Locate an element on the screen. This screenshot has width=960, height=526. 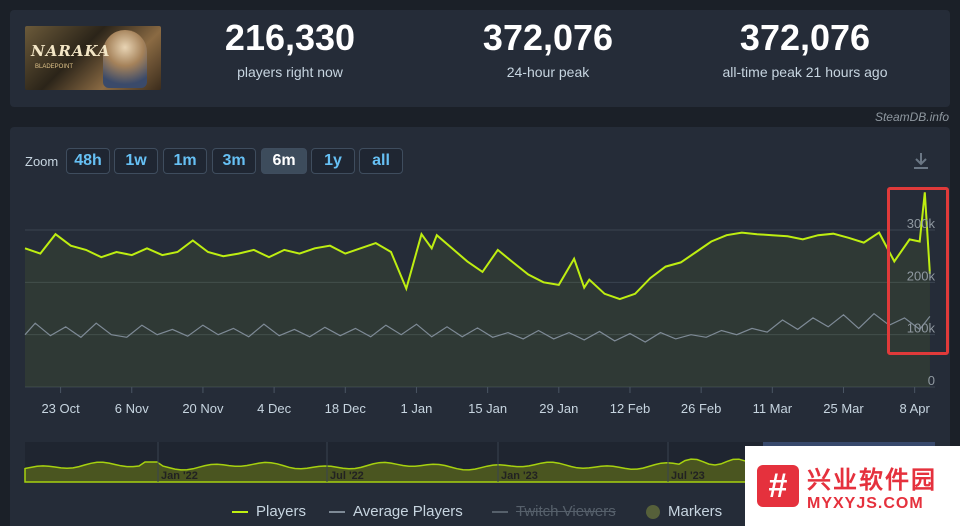
legend-twitch-viewers: Twitch Viewers is located at coordinates (554, 511).